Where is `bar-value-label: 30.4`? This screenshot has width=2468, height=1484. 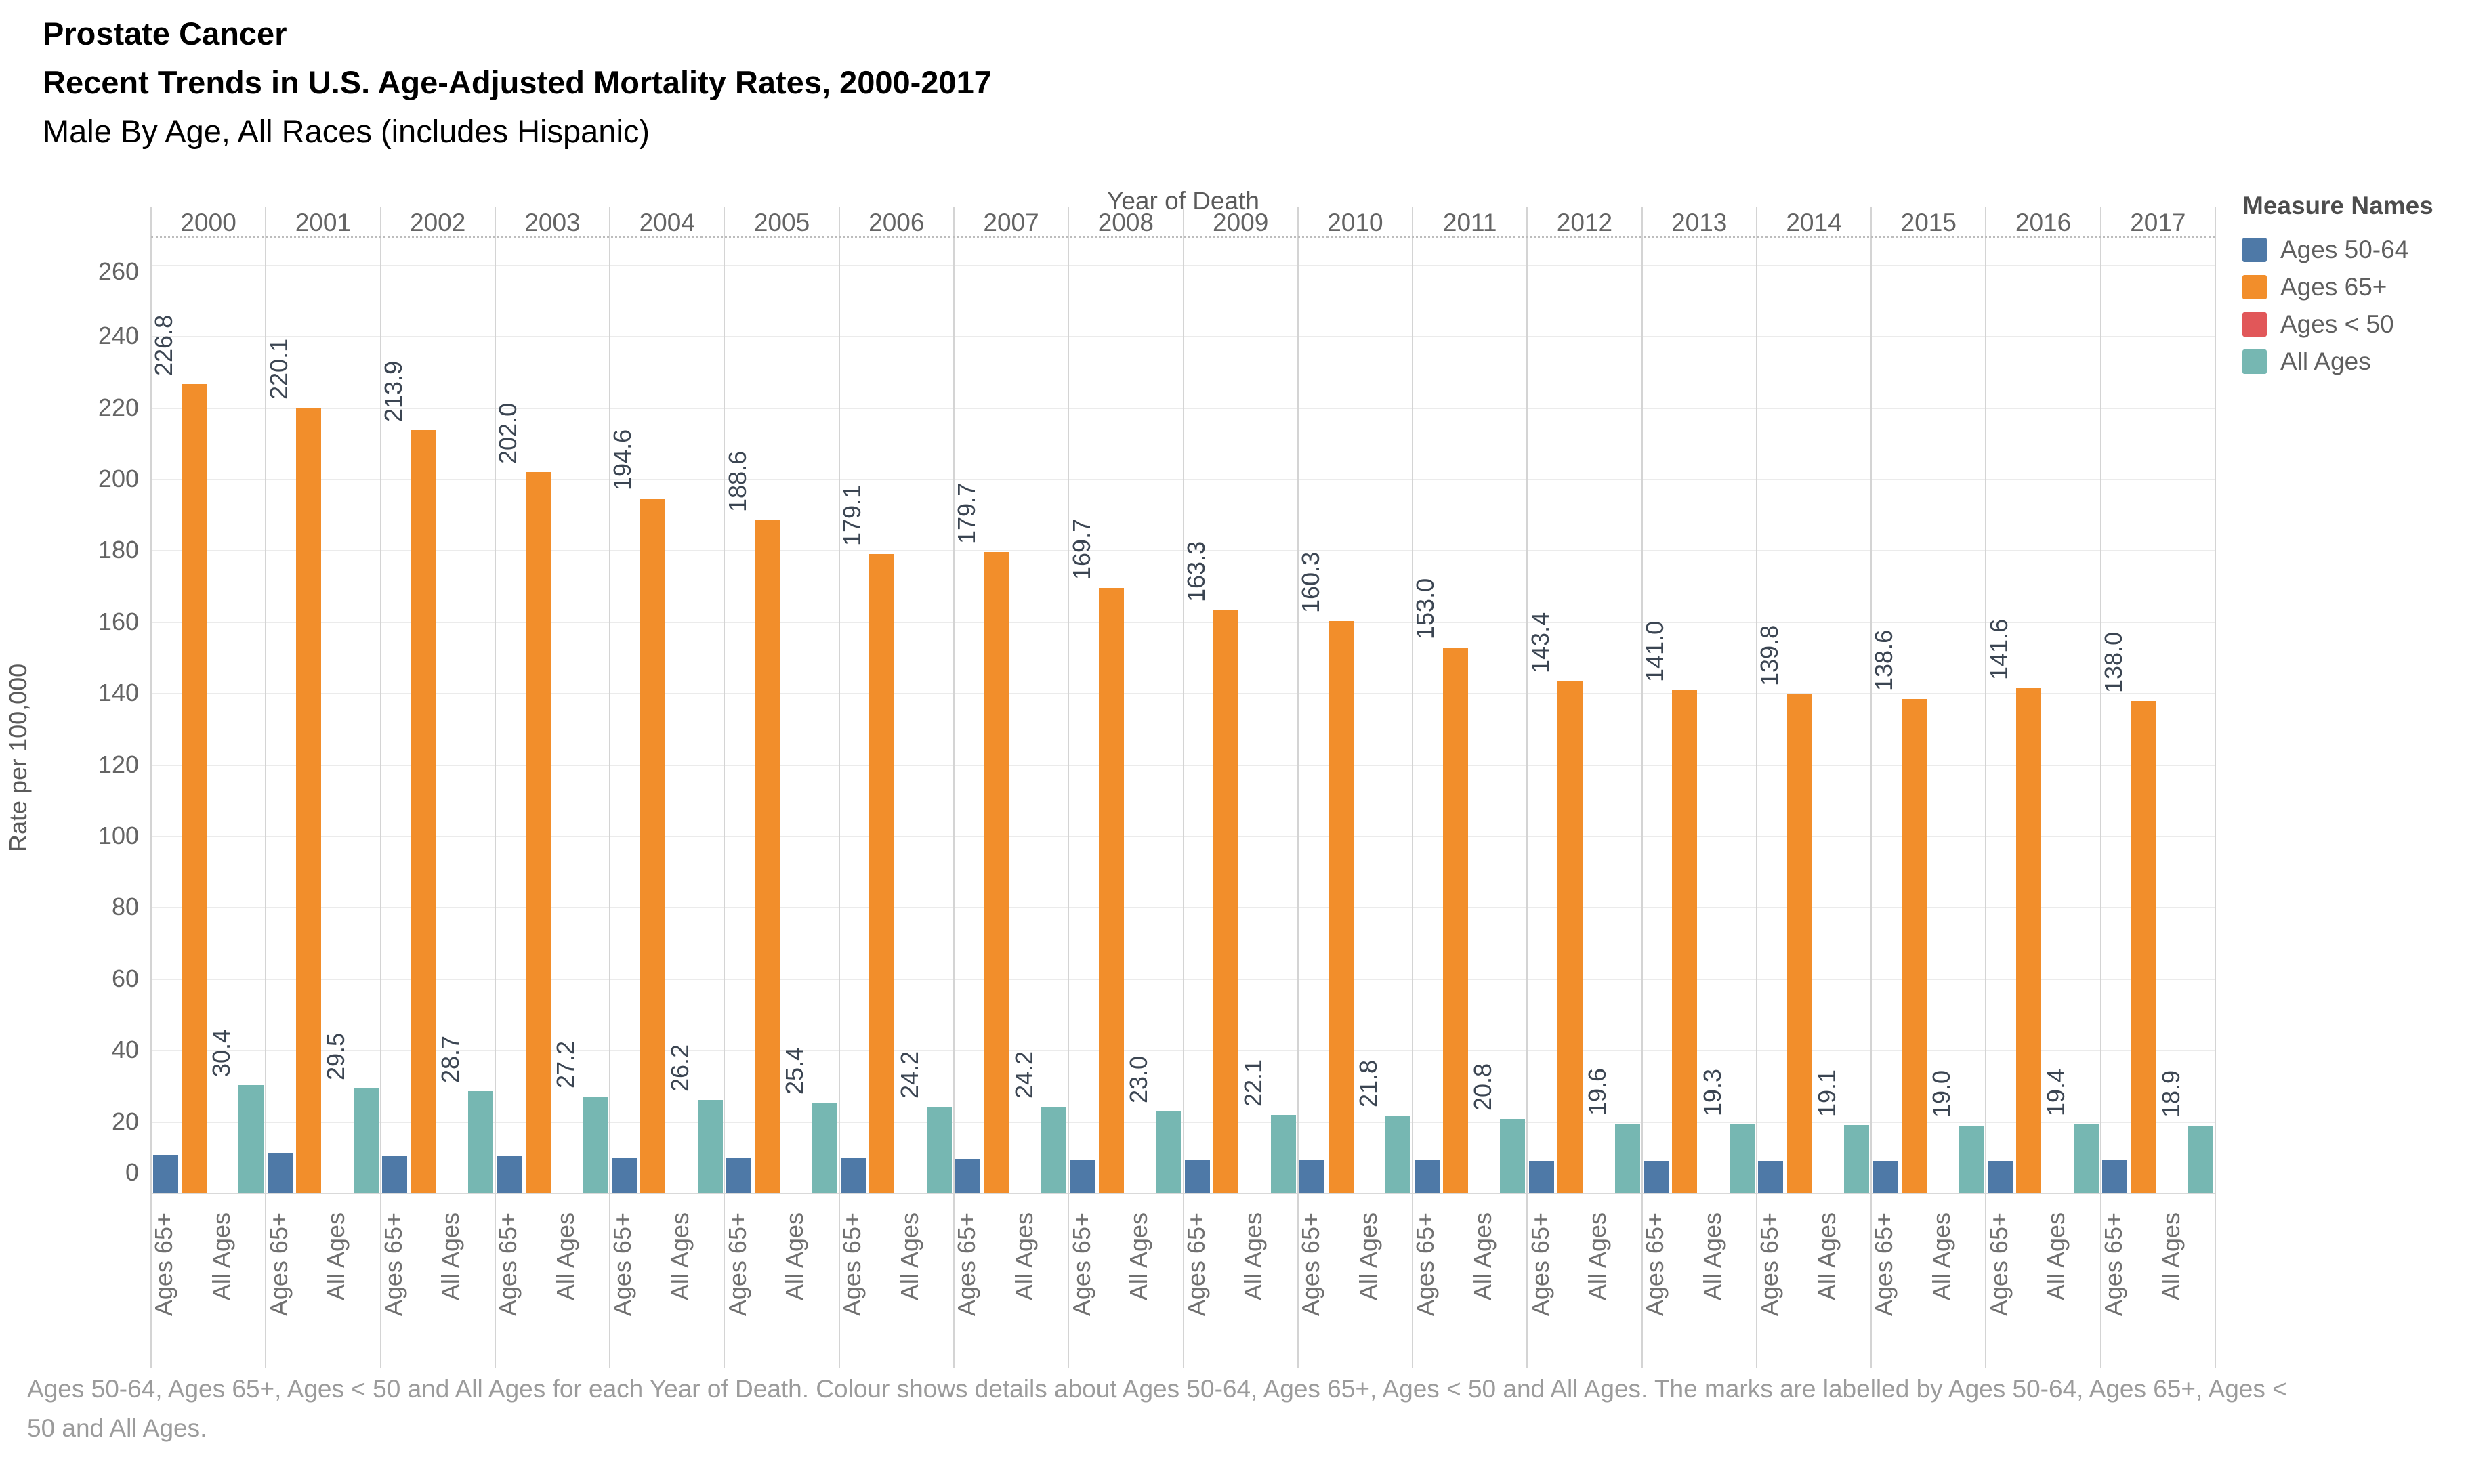 bar-value-label: 30.4 is located at coordinates (221, 1053).